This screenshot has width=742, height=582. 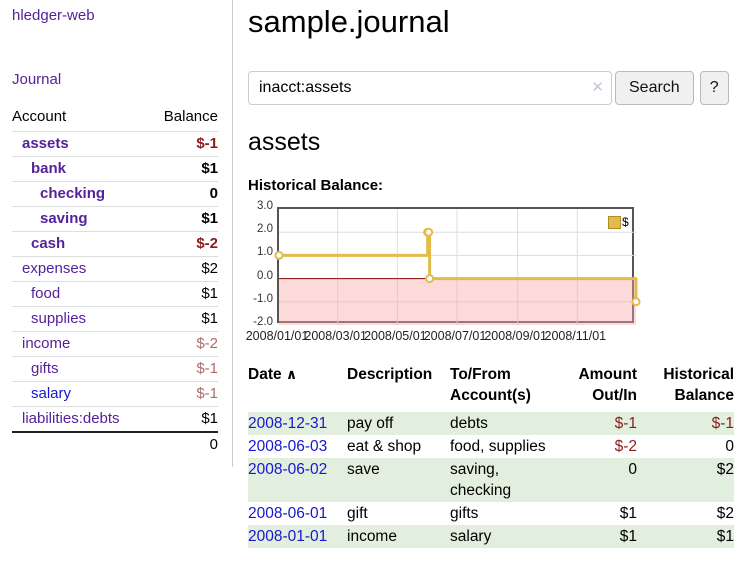 What do you see at coordinates (316, 185) in the screenshot?
I see `chart-label: Historical Balance:` at bounding box center [316, 185].